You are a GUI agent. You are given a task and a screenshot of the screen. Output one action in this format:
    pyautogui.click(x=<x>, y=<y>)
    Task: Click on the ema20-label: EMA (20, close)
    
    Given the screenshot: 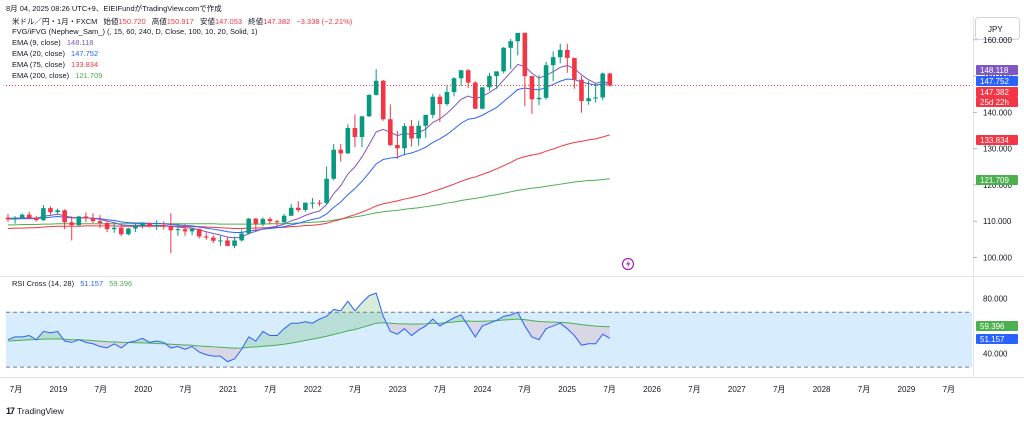 What is the action you would take?
    pyautogui.click(x=38, y=53)
    